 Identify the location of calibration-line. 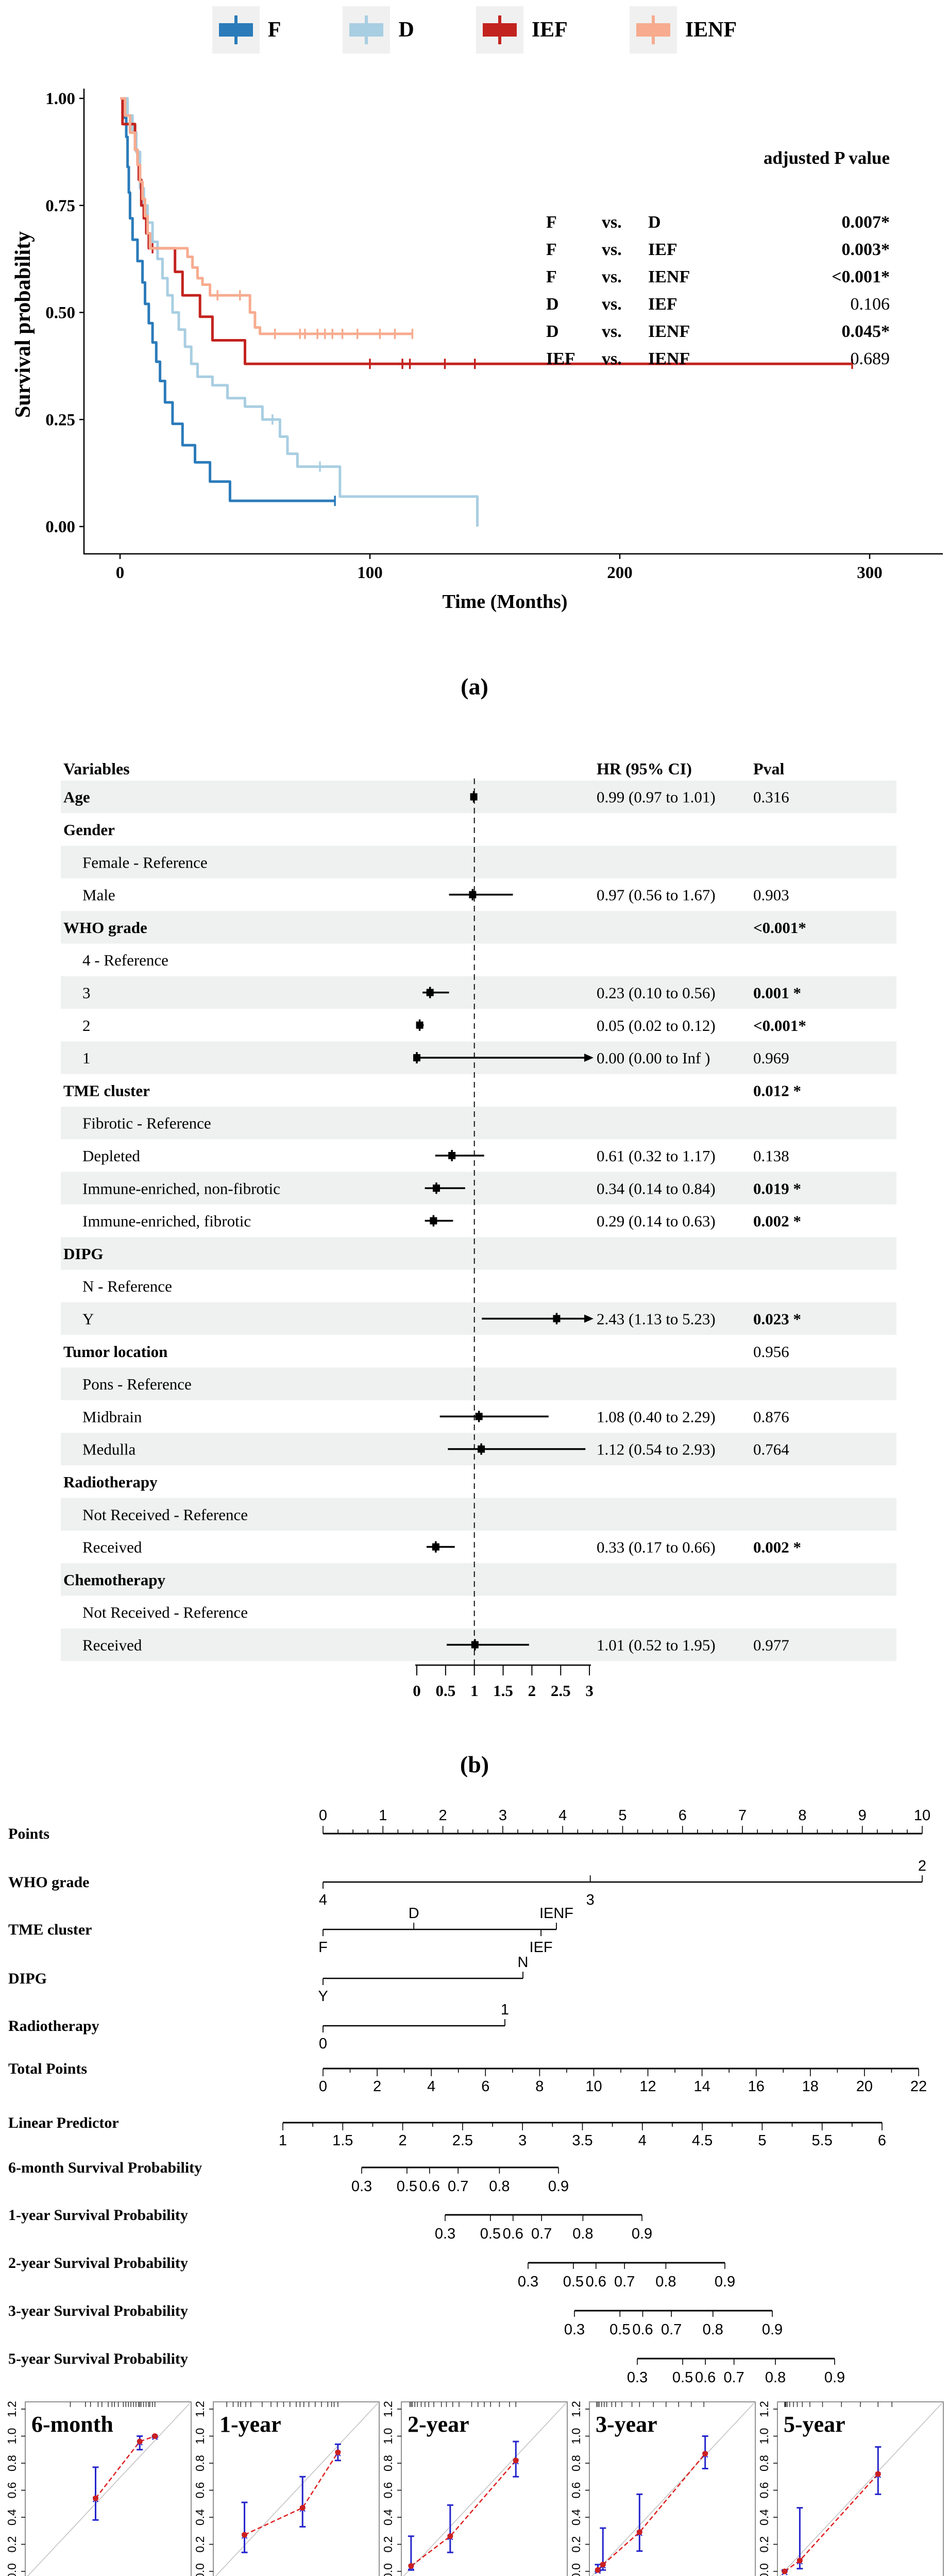
(464, 2513).